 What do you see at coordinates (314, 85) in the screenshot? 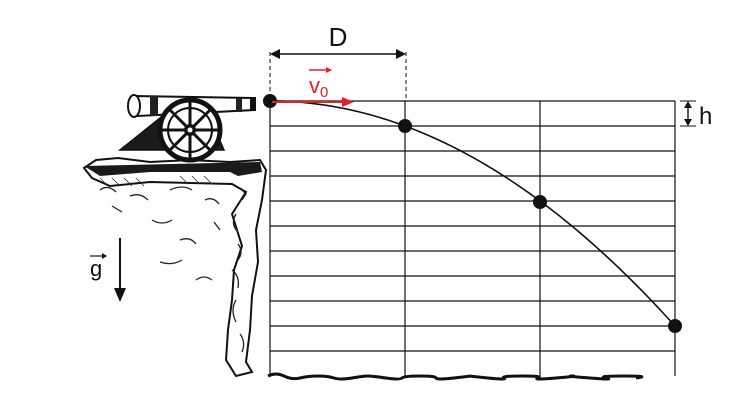
I see `velocity-symbol: v` at bounding box center [314, 85].